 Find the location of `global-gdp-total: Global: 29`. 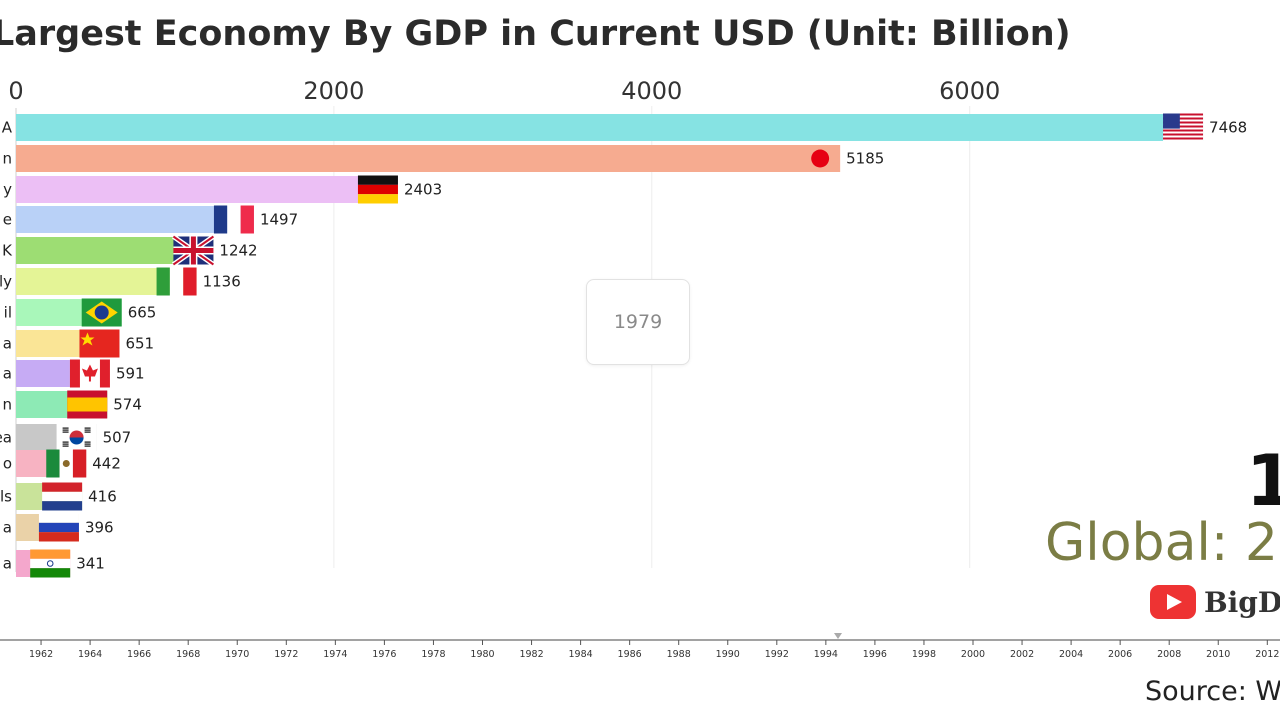

global-gdp-total: Global: 29 is located at coordinates (1162, 543).